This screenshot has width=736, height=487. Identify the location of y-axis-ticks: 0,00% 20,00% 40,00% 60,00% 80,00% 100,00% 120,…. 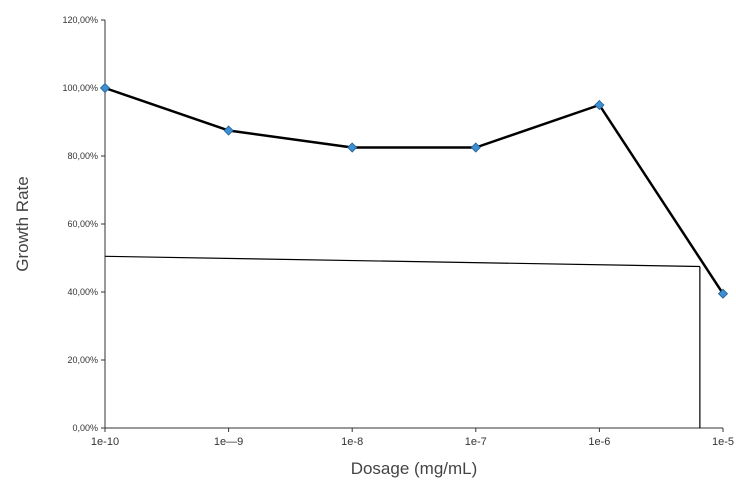
(83, 224).